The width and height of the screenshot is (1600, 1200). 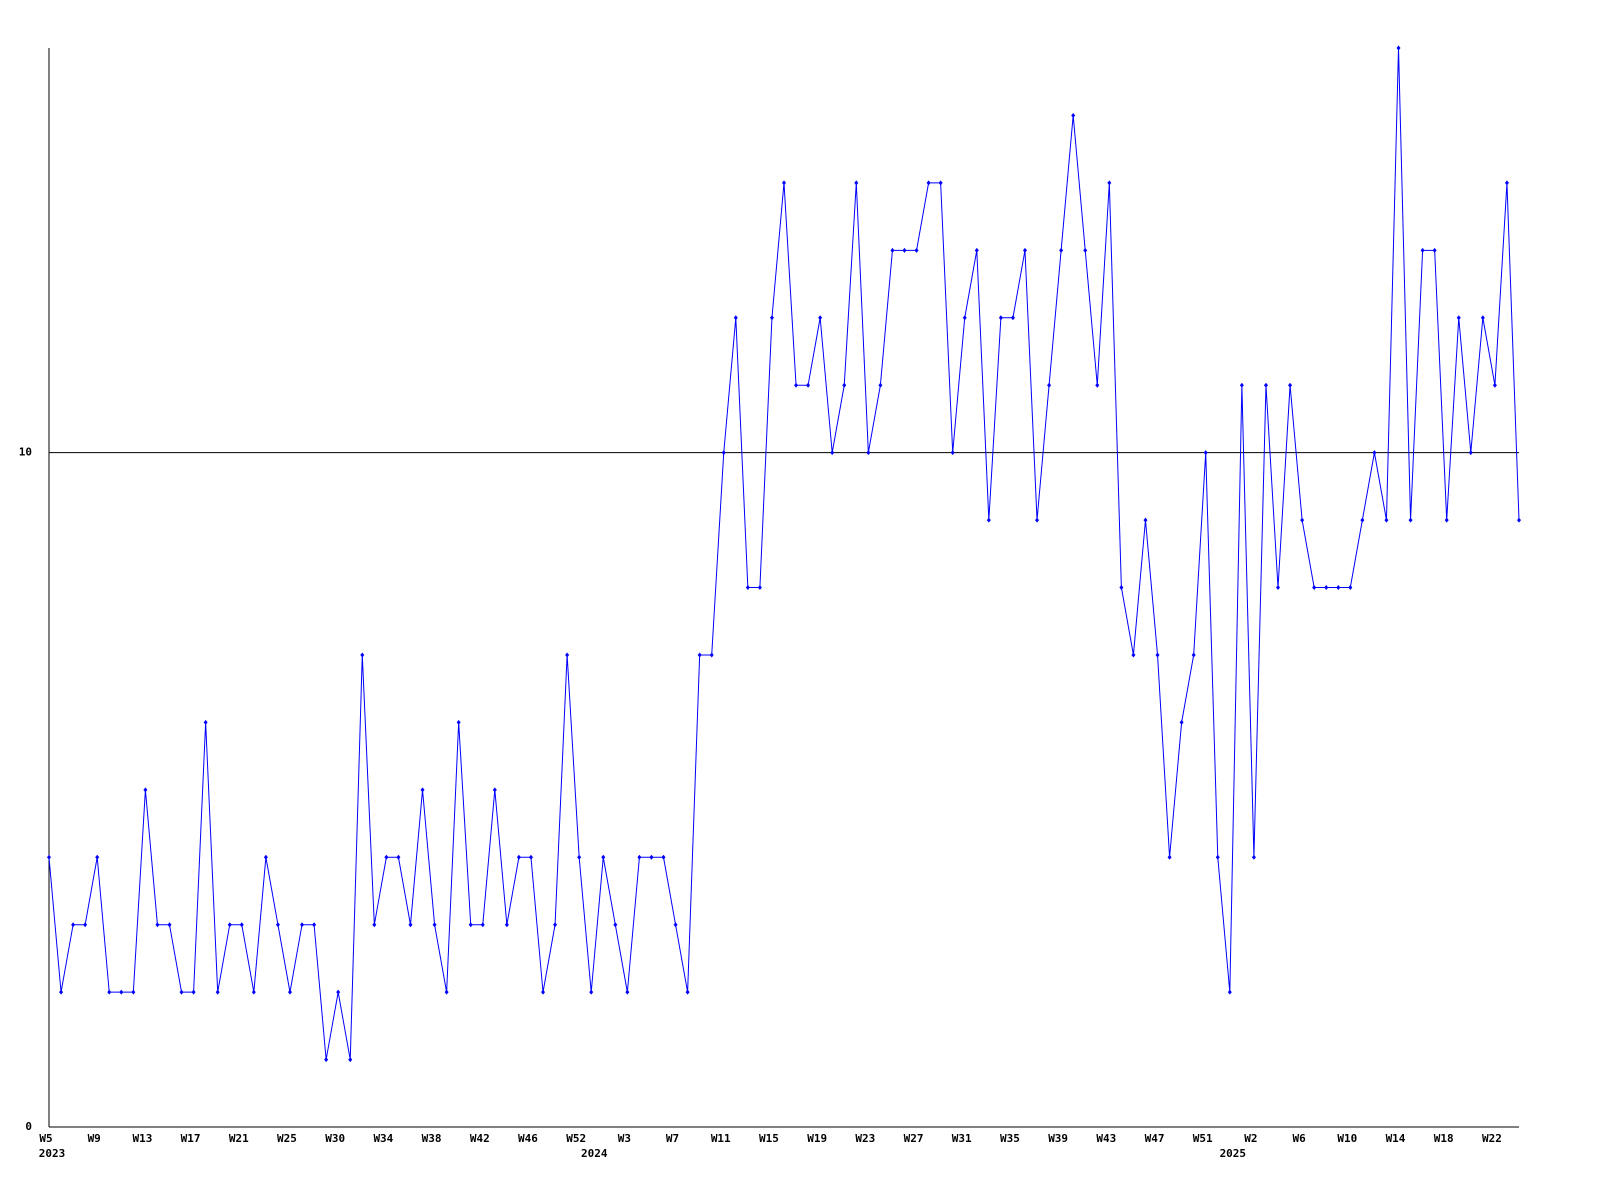 I want to click on x-tick-label: W11, so click(x=721, y=1138).